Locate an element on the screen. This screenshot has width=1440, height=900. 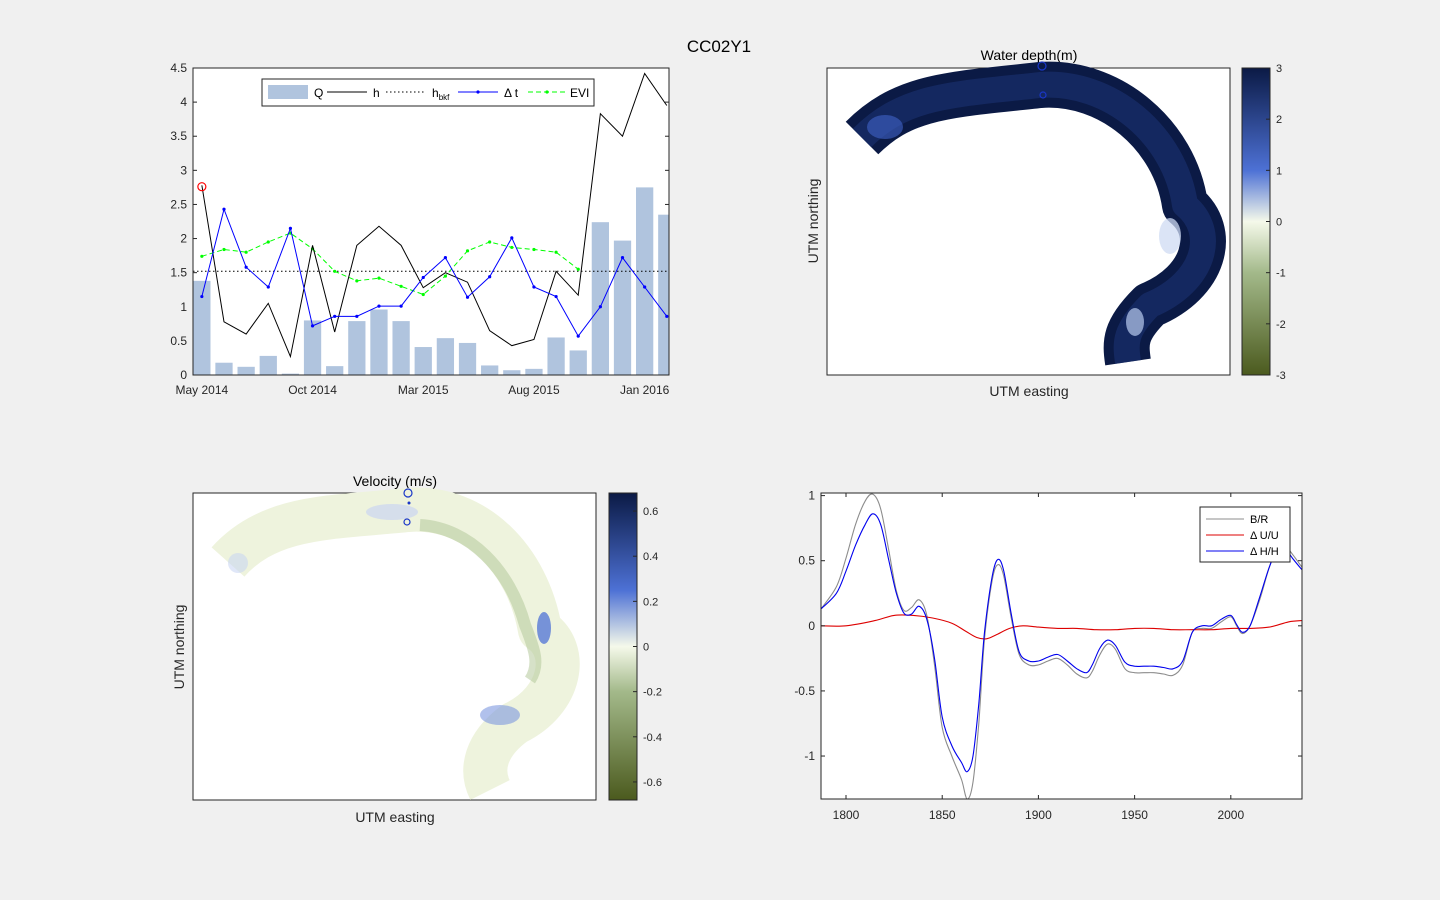
legend-label-q: Q is located at coordinates (318, 93).